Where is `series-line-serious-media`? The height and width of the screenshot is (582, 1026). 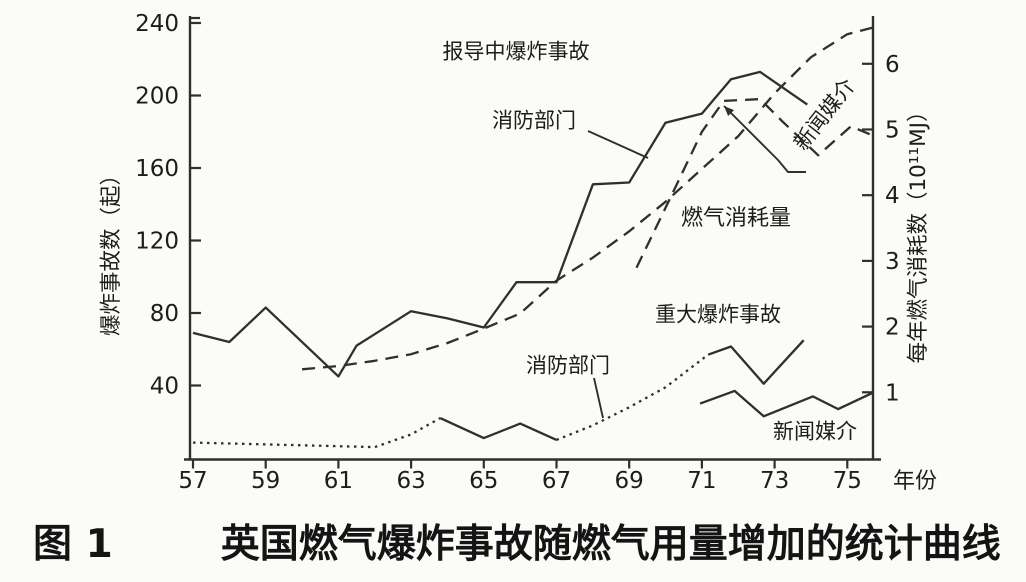 series-line-serious-media is located at coordinates (786, 403).